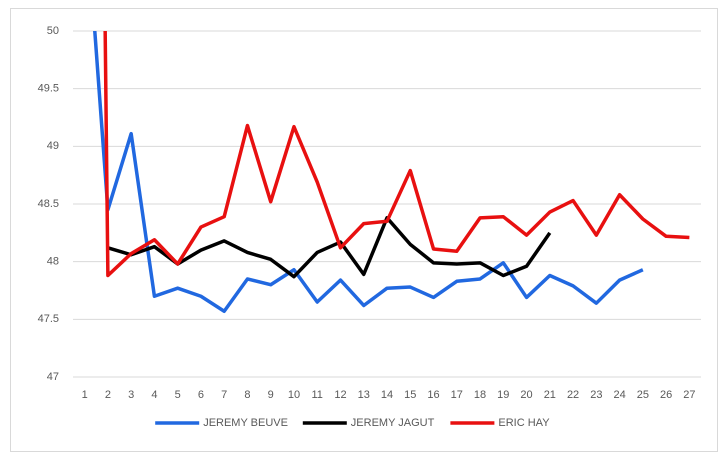 This screenshot has height=461, width=728. I want to click on x-tick-label: 8, so click(247, 395).